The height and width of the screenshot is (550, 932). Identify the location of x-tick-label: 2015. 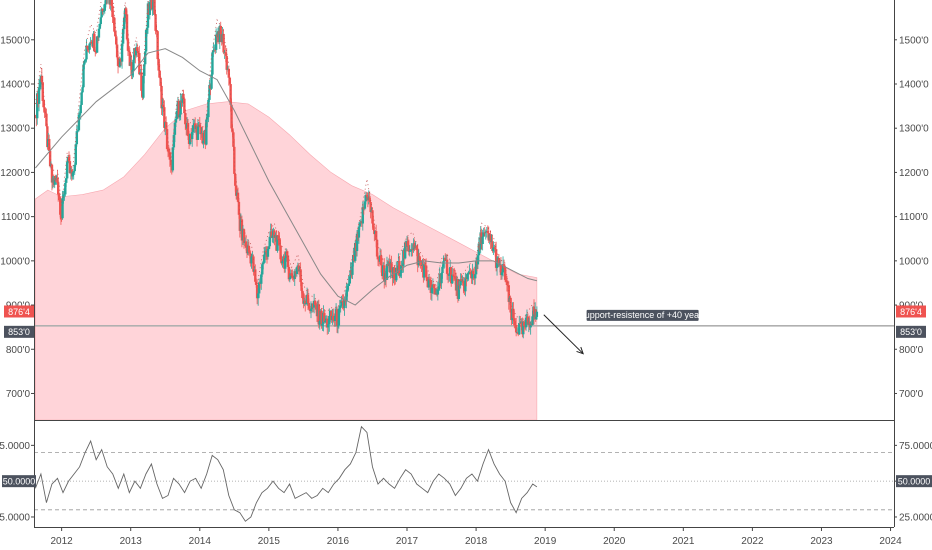
(269, 541).